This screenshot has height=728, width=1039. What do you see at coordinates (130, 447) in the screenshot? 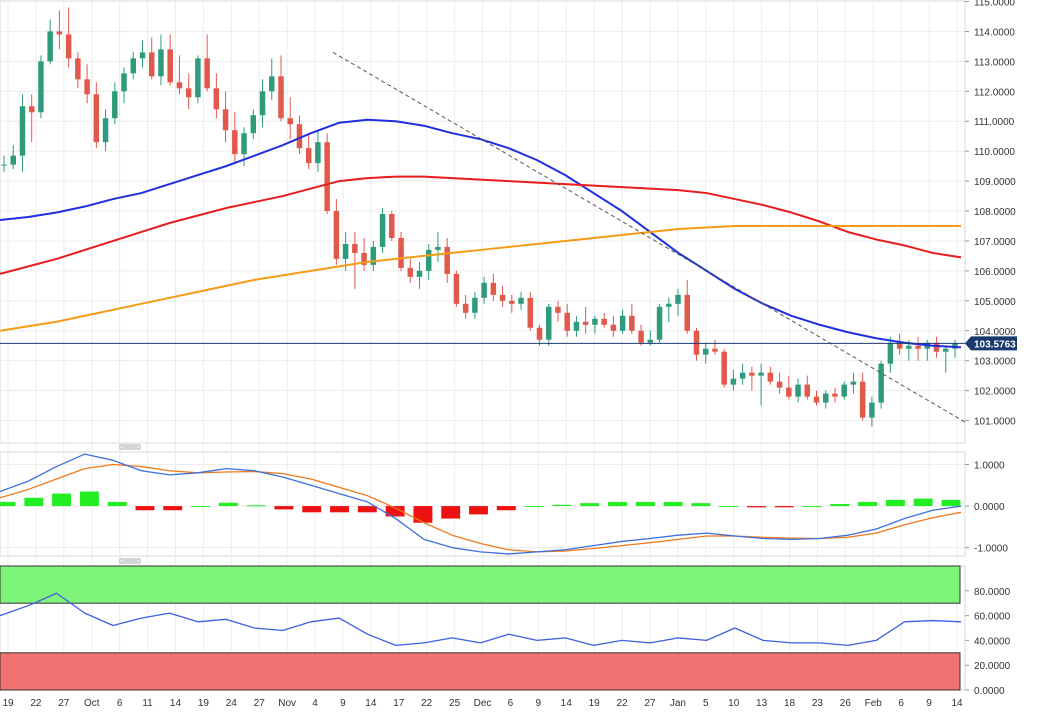
I see `macd-resize-handle` at bounding box center [130, 447].